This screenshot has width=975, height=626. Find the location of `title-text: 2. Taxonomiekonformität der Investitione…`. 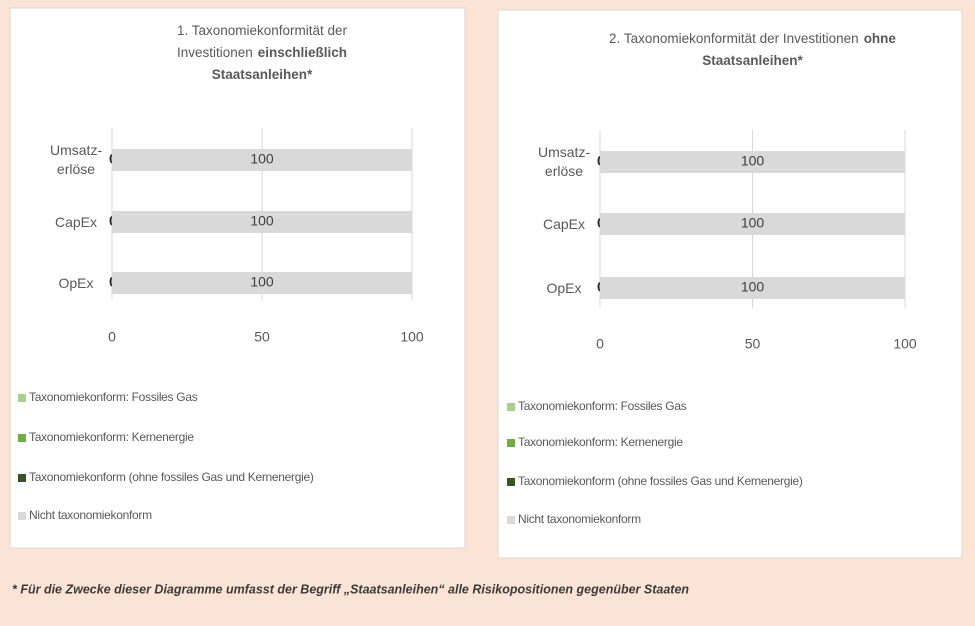

title-text: 2. Taxonomiekonformität der Investitione… is located at coordinates (734, 38).